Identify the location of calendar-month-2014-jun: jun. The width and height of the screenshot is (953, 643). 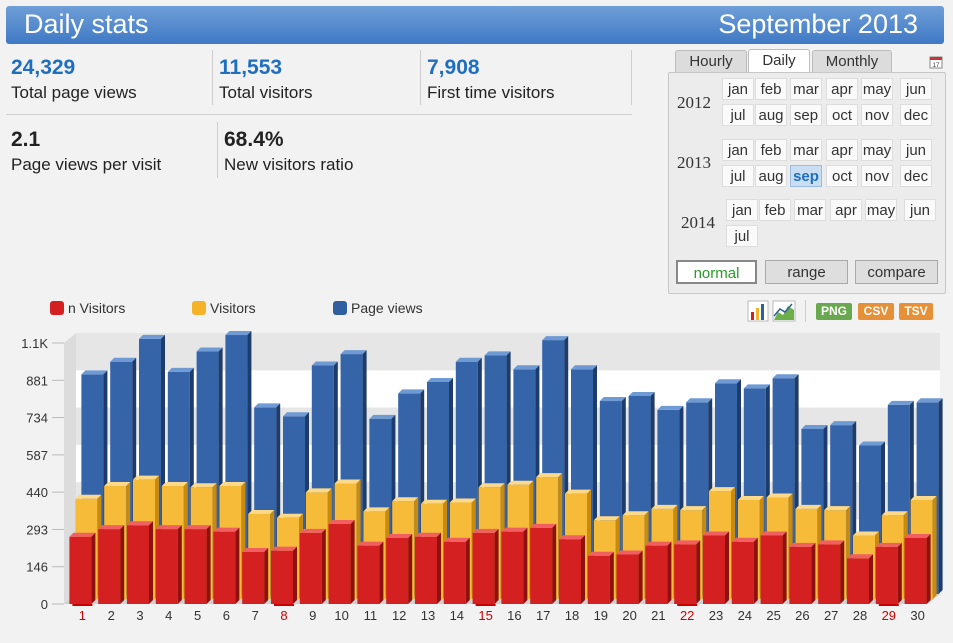
(920, 210).